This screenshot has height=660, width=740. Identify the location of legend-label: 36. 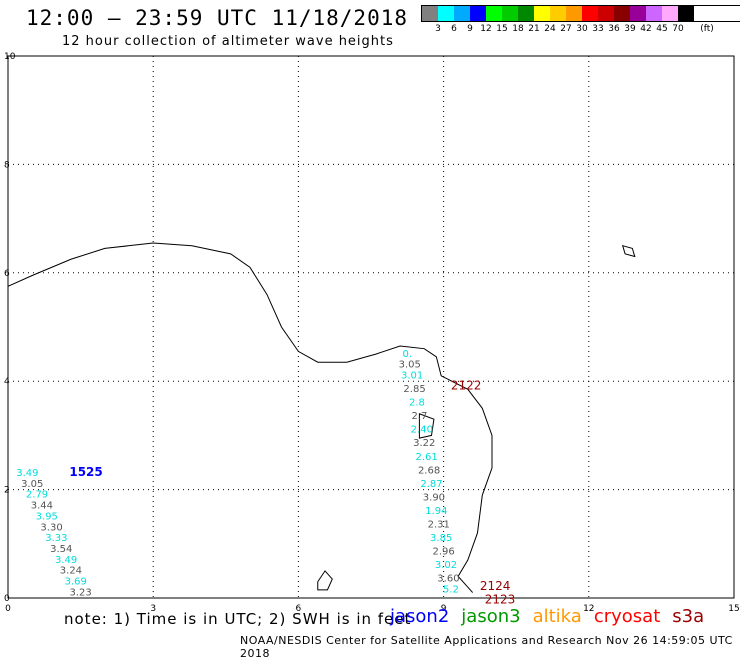
(614, 29).